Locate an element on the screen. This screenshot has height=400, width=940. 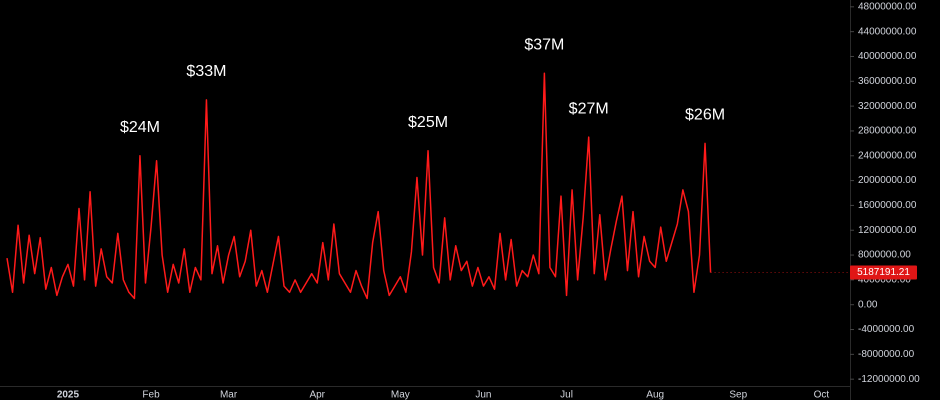
annotation: $24M is located at coordinates (140, 127).